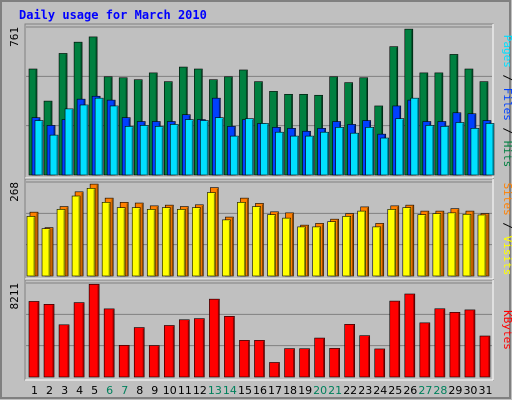 The width and height of the screenshot is (512, 400). I want to click on x-tick-label: 9, so click(154, 390).